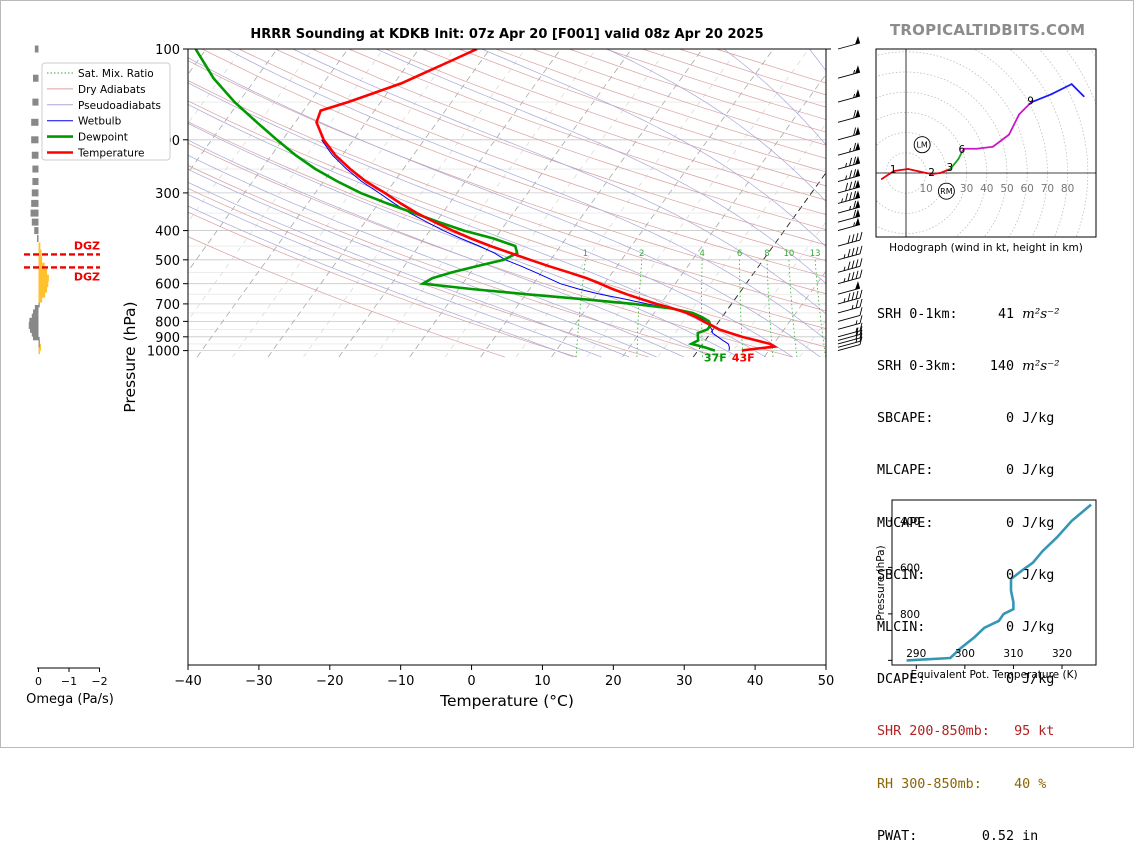  What do you see at coordinates (901, 627) in the screenshot?
I see `param-label: MLCIN:` at bounding box center [901, 627].